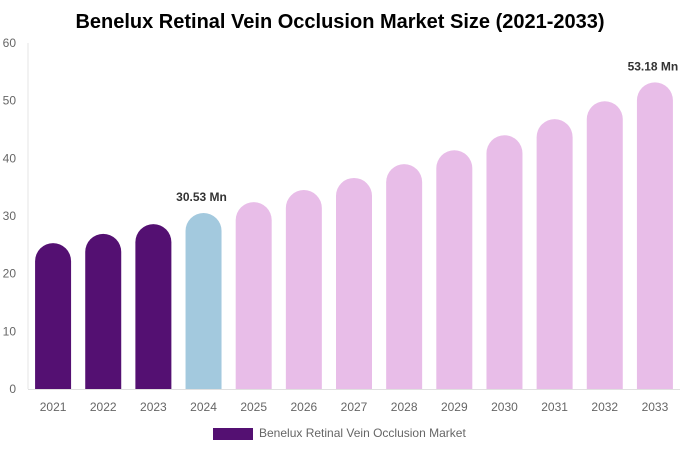 The image size is (680, 450). What do you see at coordinates (504, 262) in the screenshot?
I see `bar-2030` at bounding box center [504, 262].